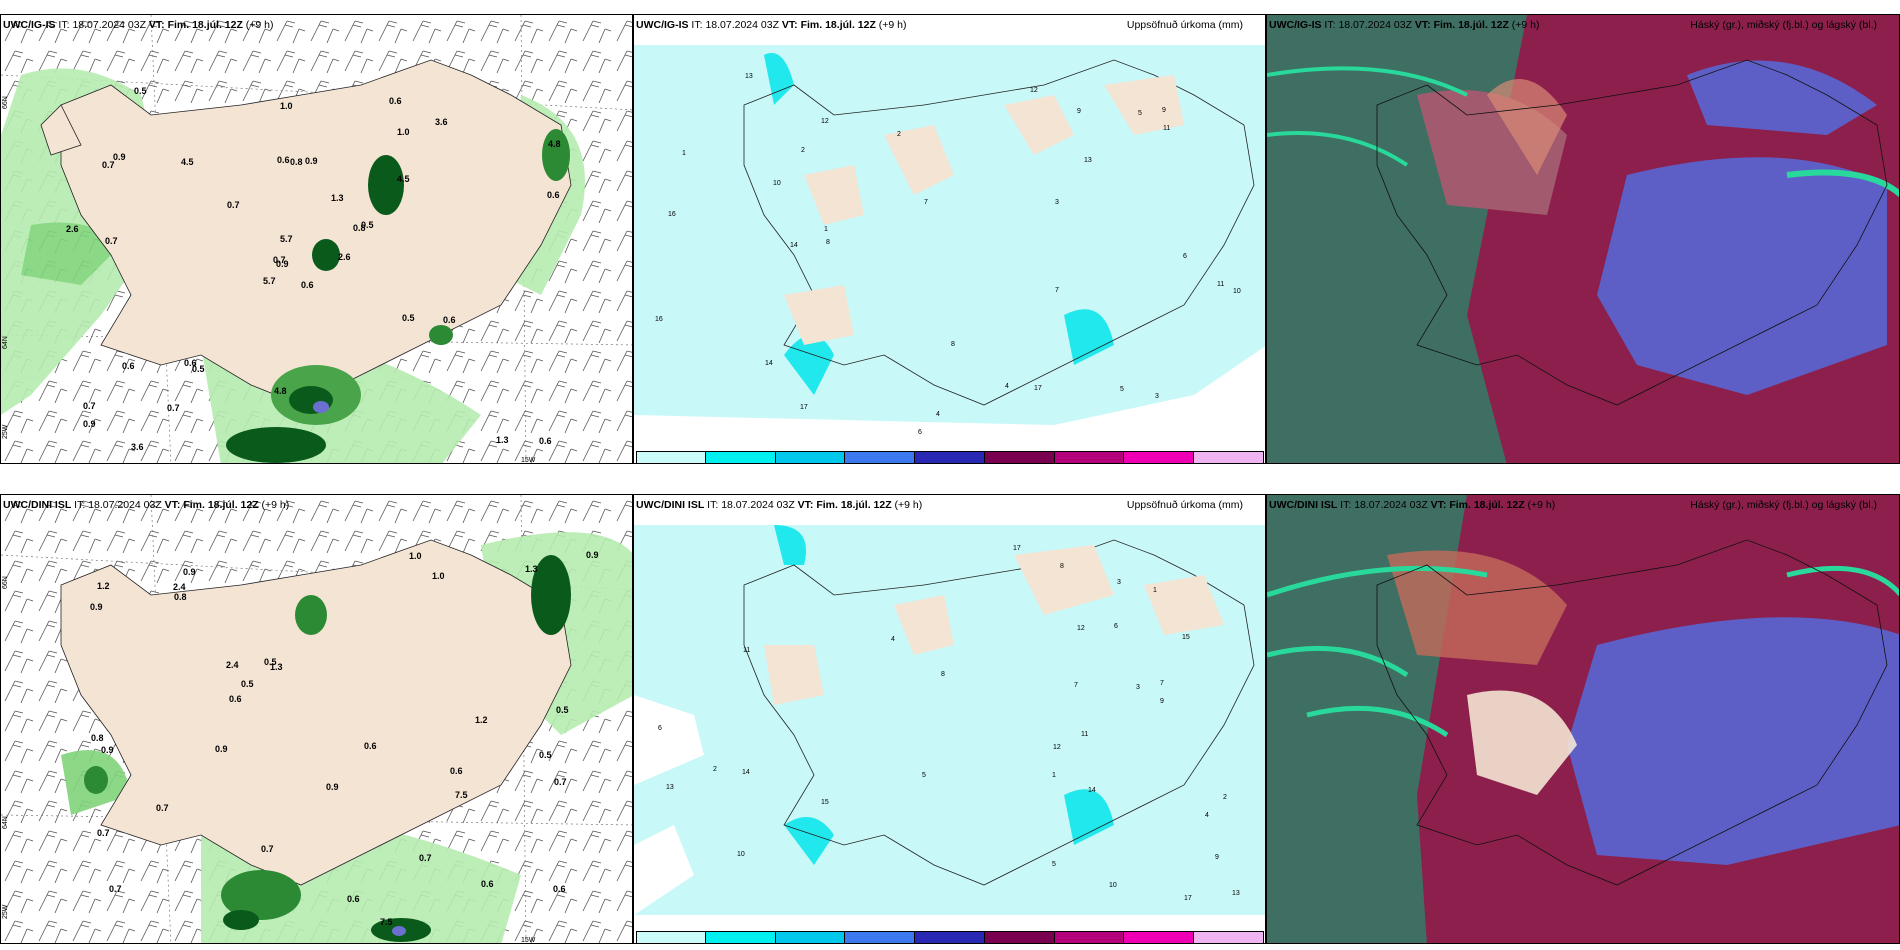 The height and width of the screenshot is (950, 1900). Describe the element at coordinates (825, 802) in the screenshot. I see `value-label: 15` at that location.